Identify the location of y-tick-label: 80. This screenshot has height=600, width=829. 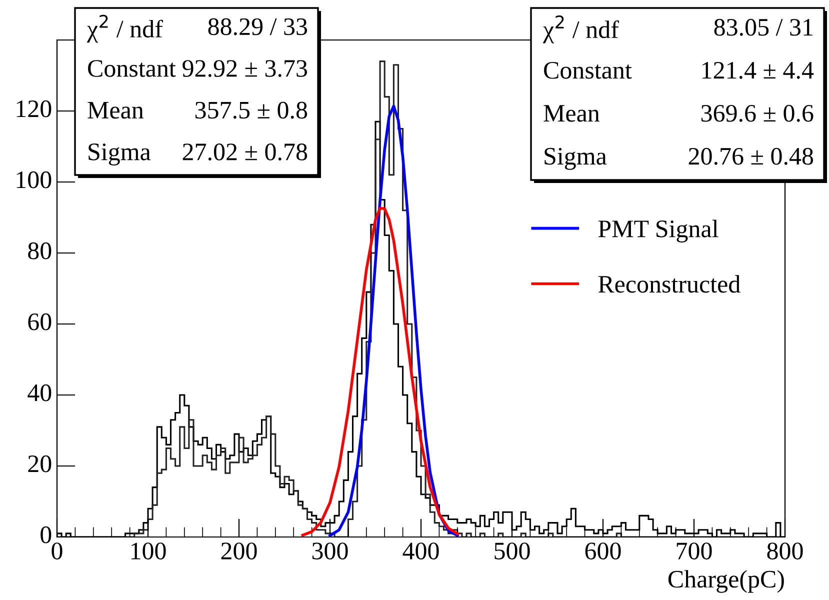
(40, 251).